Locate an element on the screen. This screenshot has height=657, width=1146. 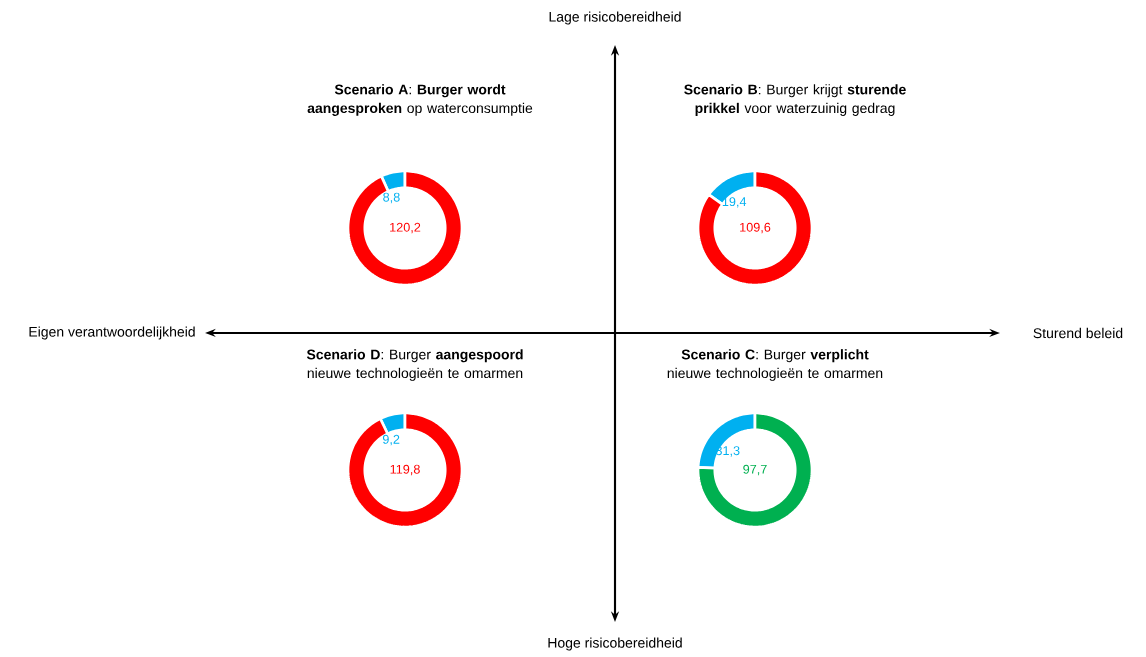
text: Eigen verantwoordelijkheid is located at coordinates (112, 333).